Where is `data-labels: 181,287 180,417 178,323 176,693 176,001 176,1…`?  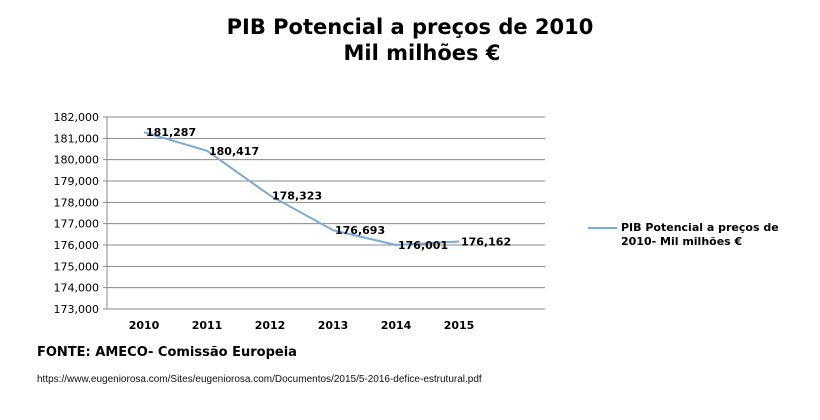
data-labels: 181,287 180,417 178,323 176,693 176,001 176,1… is located at coordinates (328, 189).